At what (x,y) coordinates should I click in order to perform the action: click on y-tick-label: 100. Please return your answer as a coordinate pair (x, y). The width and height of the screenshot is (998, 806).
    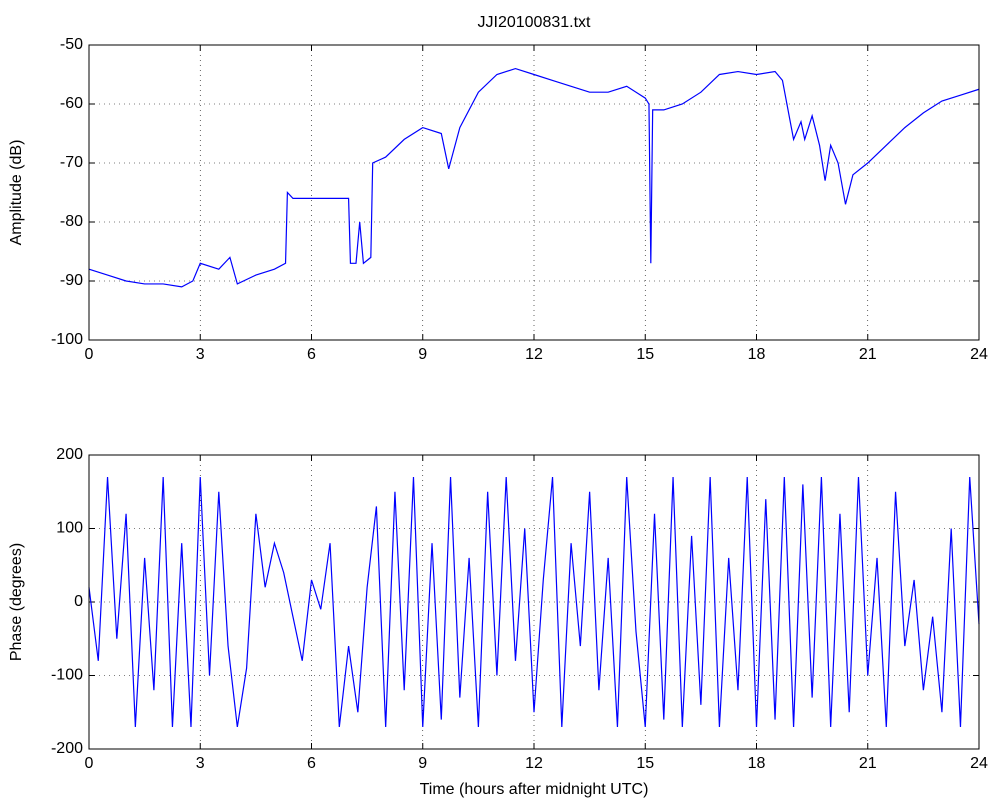
    Looking at the image, I should click on (69, 528).